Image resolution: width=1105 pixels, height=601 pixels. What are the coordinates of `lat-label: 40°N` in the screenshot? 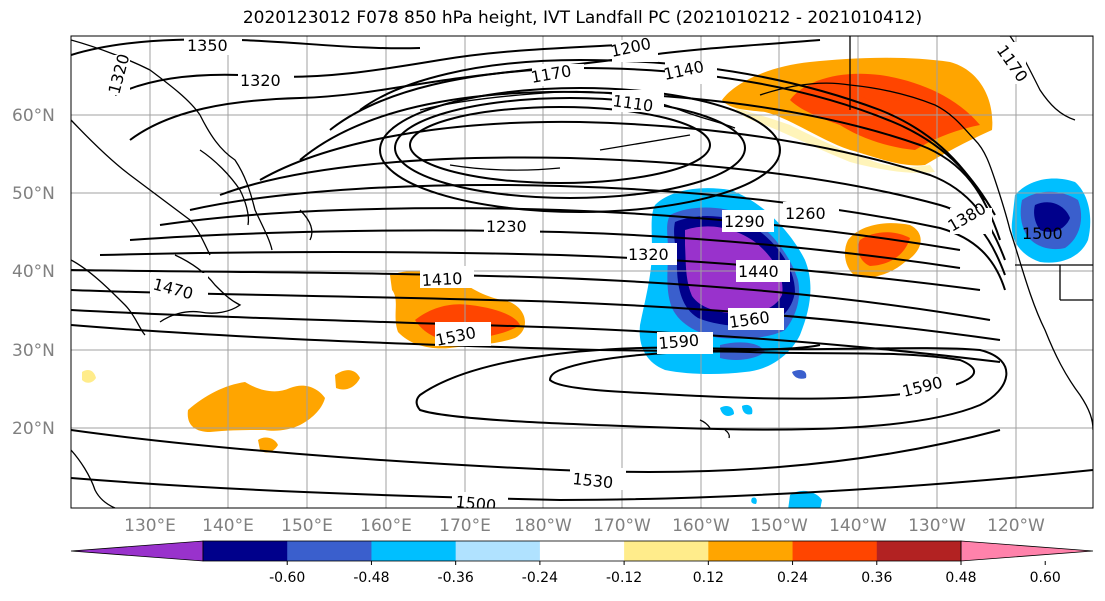 It's located at (33, 272).